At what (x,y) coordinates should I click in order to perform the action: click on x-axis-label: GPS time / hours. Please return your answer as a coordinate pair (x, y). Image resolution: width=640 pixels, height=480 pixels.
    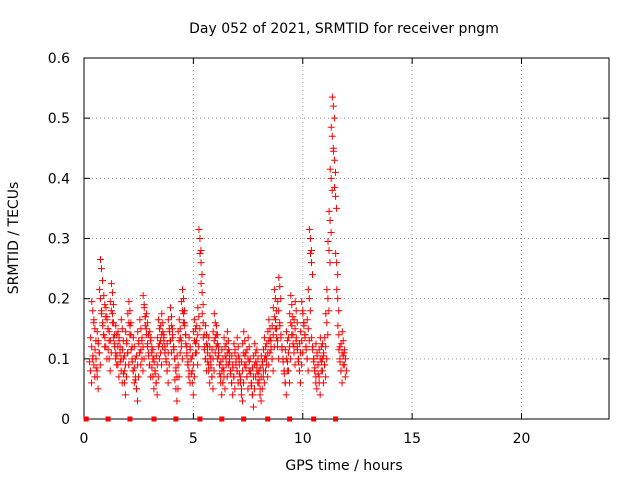
    Looking at the image, I should click on (343, 466).